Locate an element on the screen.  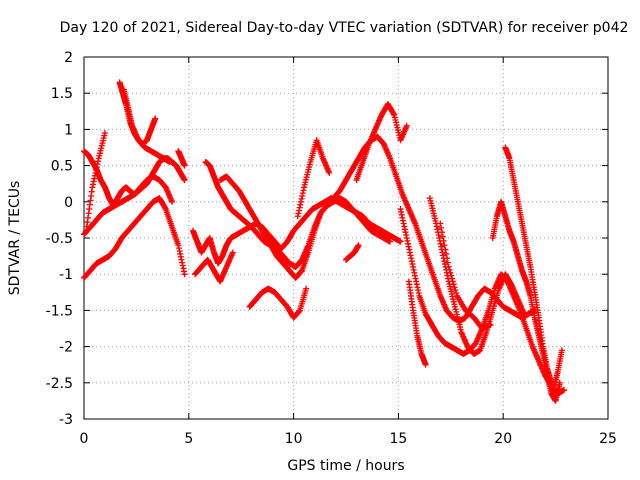
y-tick-label: 1 is located at coordinates (68, 130).